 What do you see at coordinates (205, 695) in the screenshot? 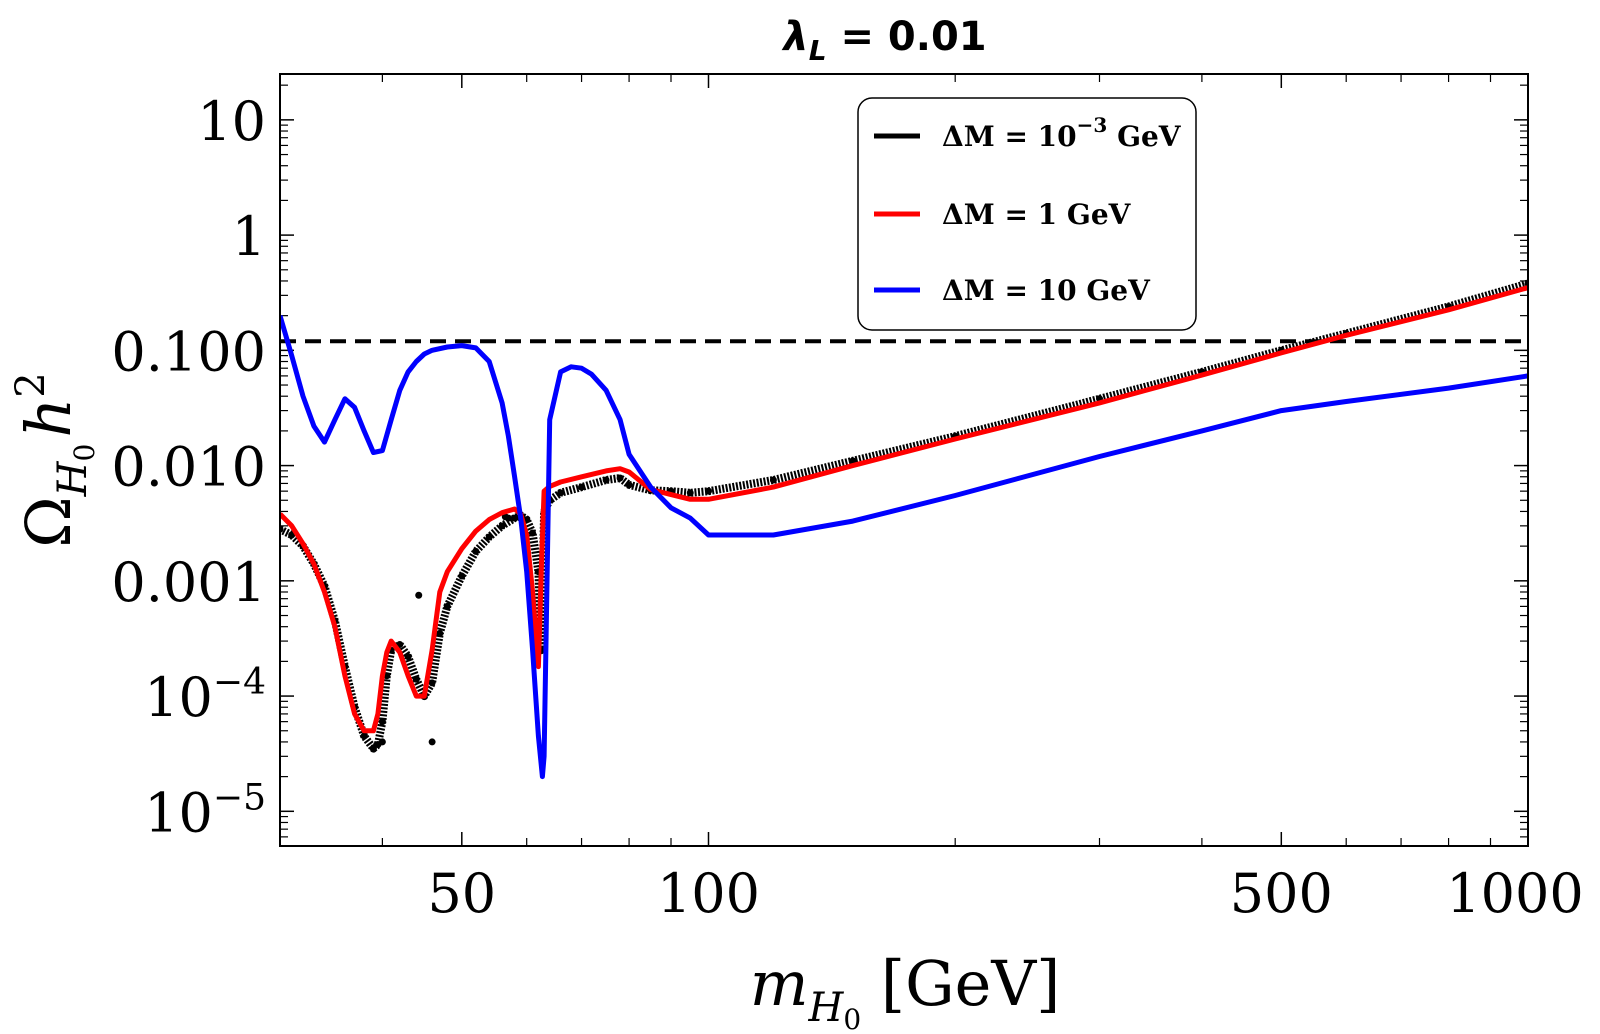
I see `y-tick-label: 10⁻⁴` at bounding box center [205, 695].